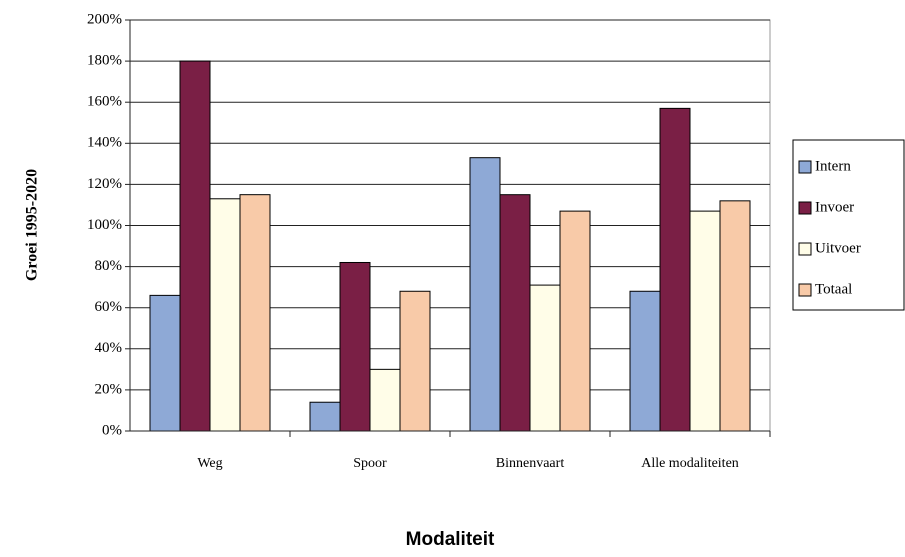 The image size is (905, 557). I want to click on y-tick-label: 200%, so click(104, 19).